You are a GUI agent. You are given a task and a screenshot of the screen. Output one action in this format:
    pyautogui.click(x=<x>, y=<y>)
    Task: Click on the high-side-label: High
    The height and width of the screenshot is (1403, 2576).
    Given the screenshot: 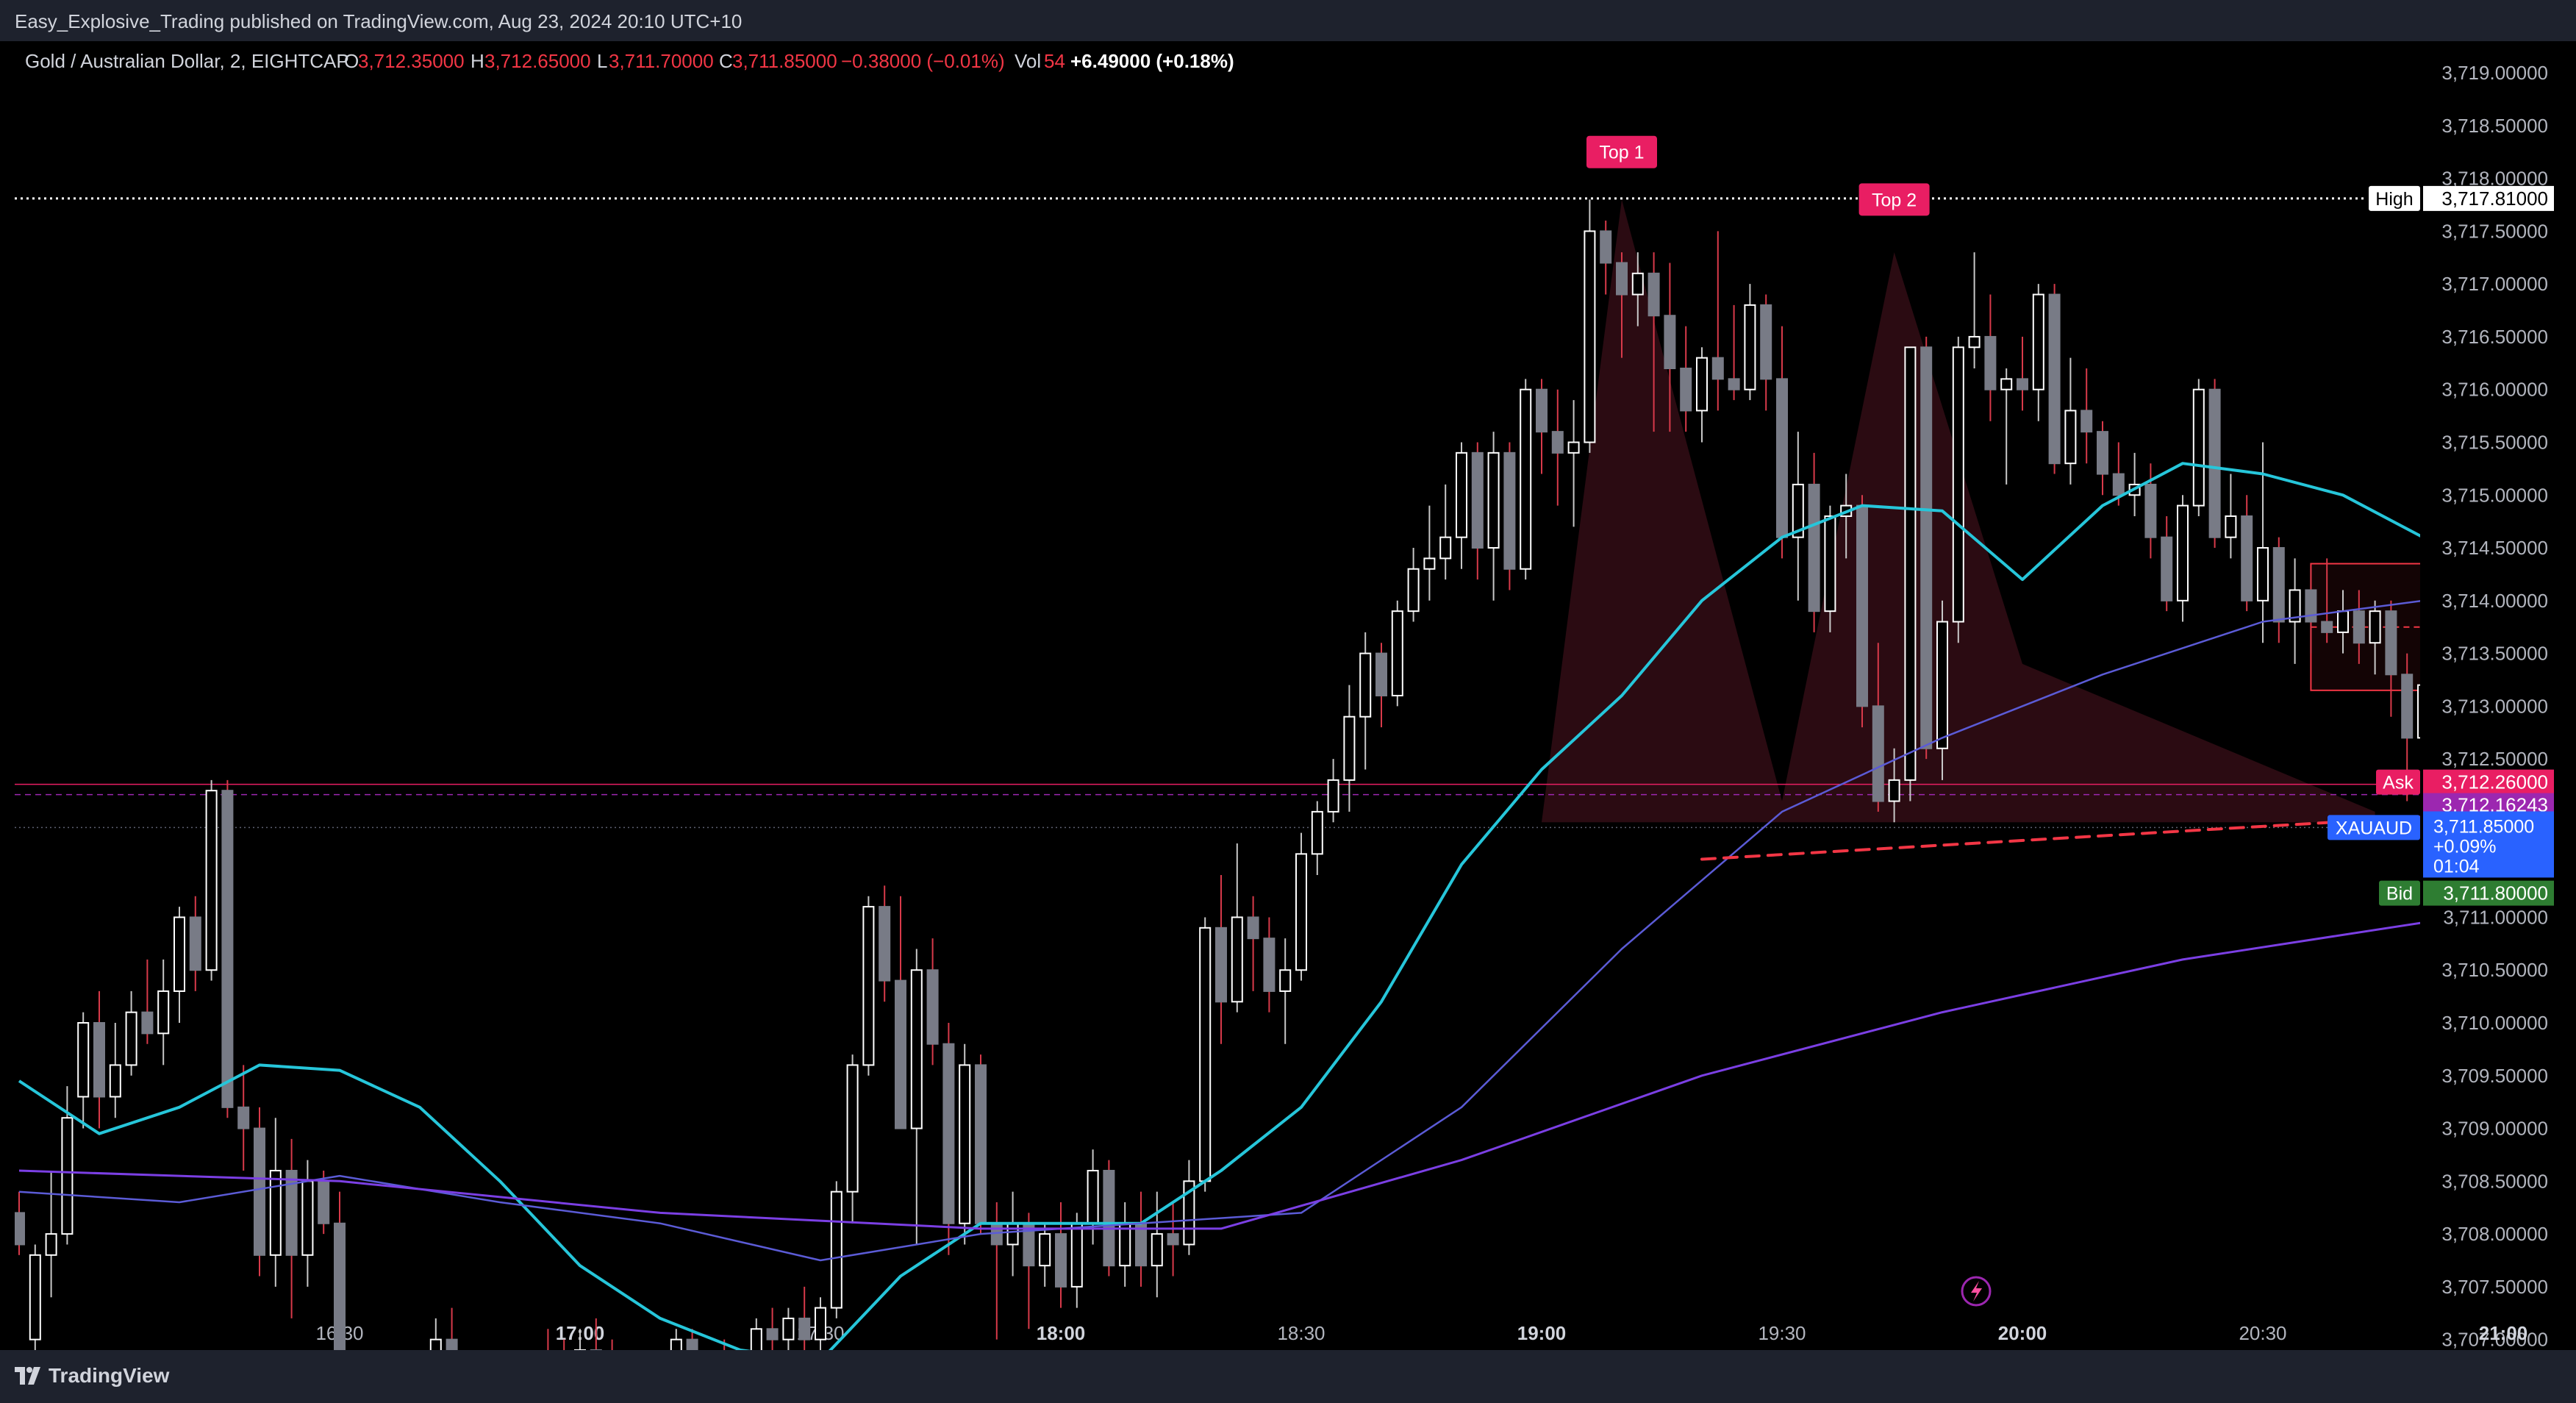 What is the action you would take?
    pyautogui.click(x=2394, y=198)
    